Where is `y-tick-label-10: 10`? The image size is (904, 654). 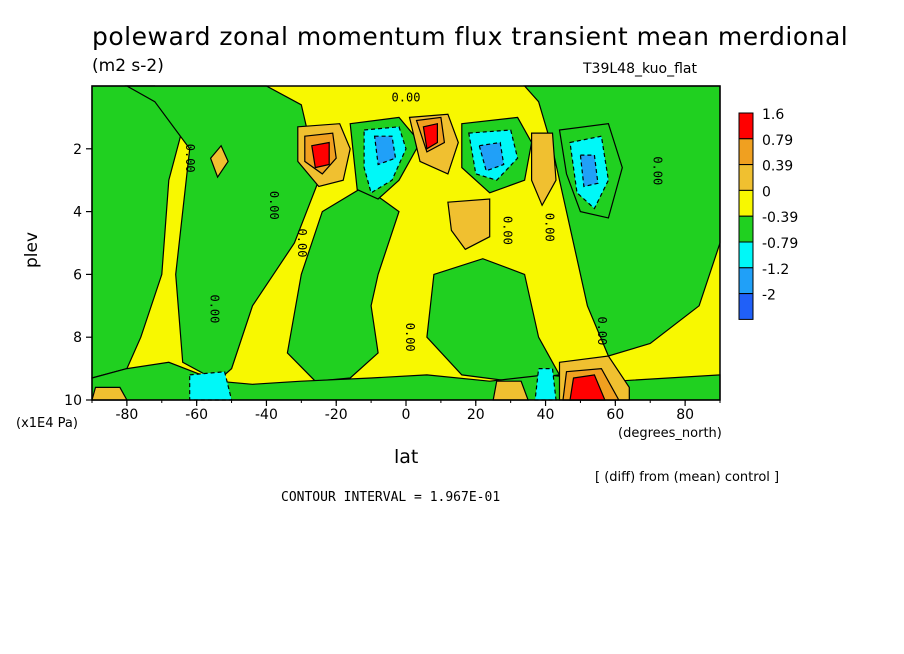 y-tick-label-10: 10 is located at coordinates (73, 401).